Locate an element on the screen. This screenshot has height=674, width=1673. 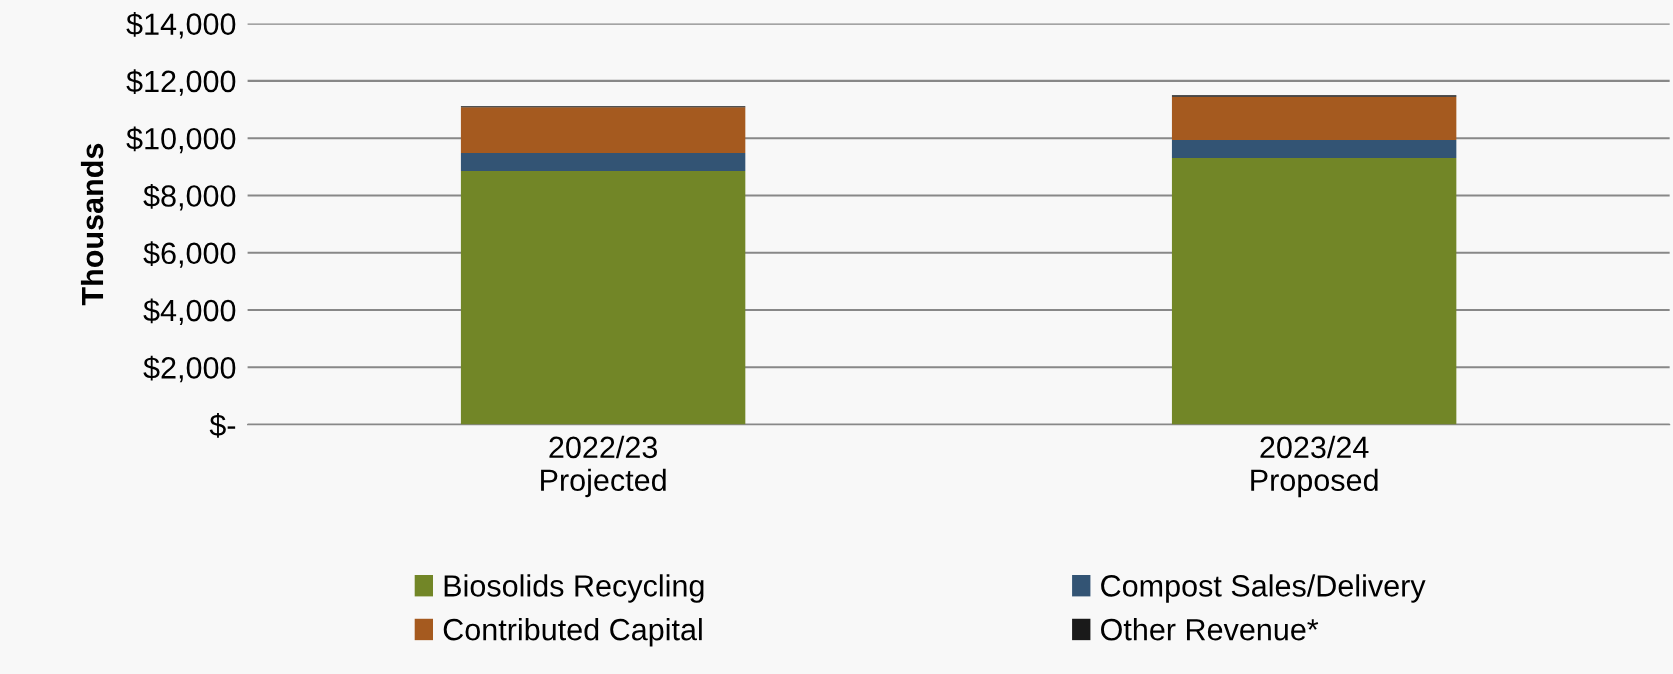
y-axis-title: Thousands is located at coordinates (92, 224).